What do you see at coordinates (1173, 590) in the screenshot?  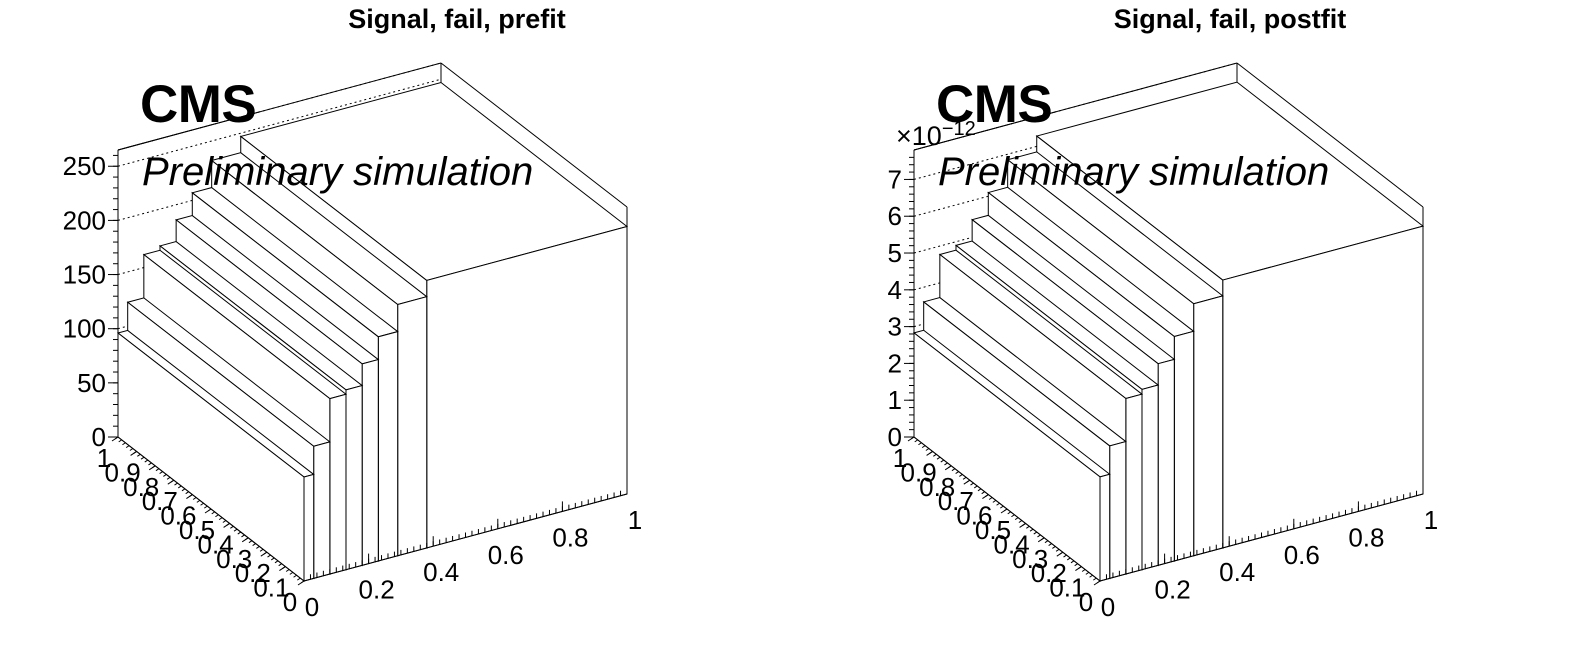 I see `x-tick-label: 0.2` at bounding box center [1173, 590].